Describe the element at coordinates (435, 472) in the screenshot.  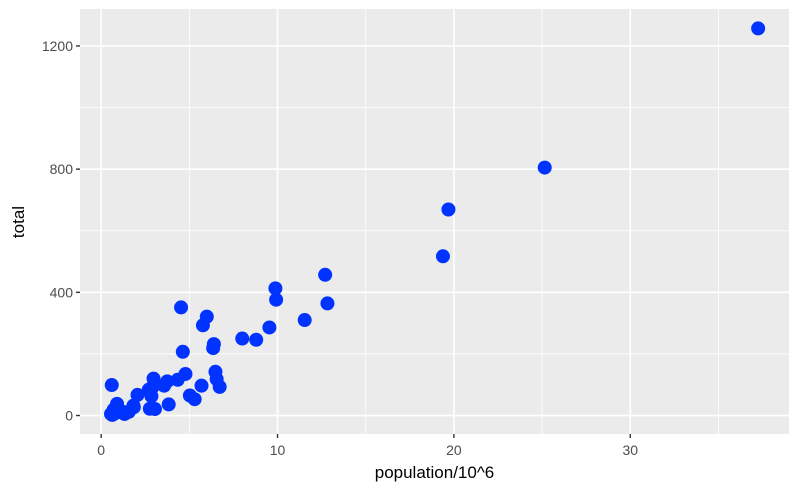
I see `x-axis-title: population/10^6` at that location.